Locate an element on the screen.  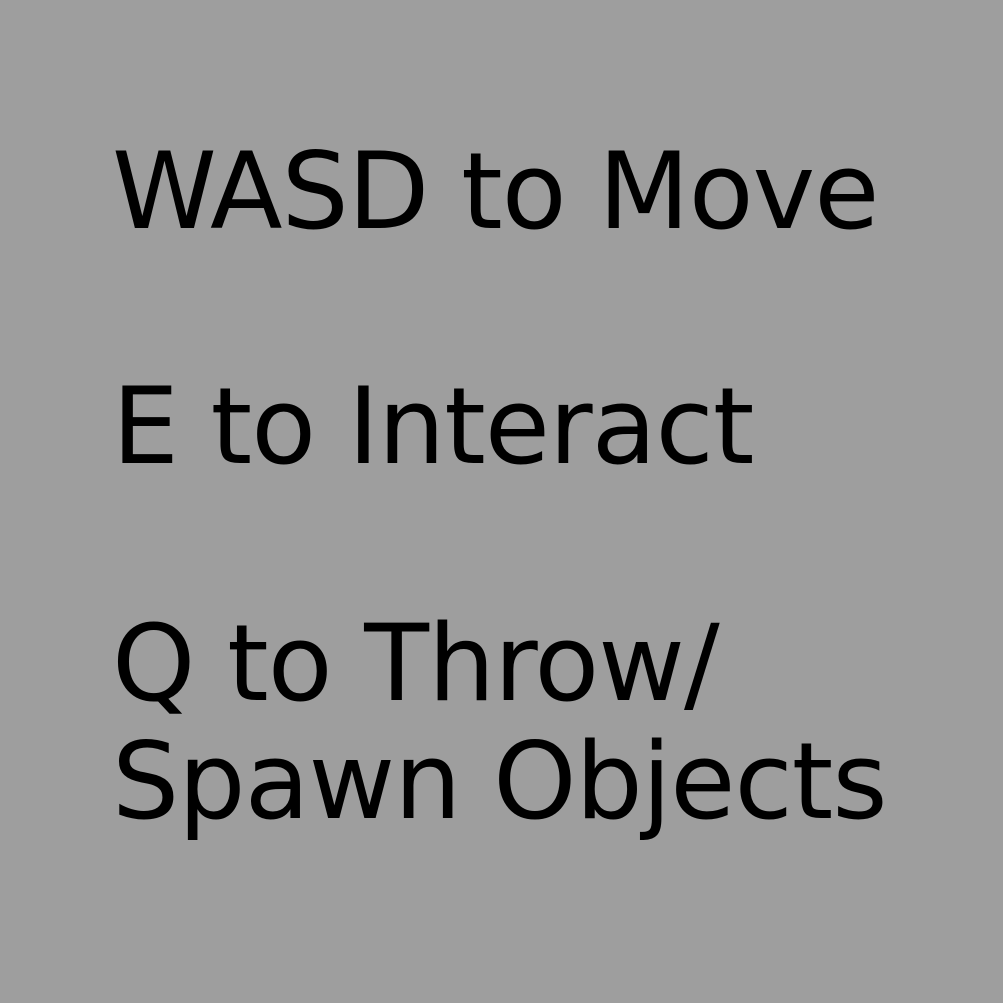
throw-instruction-line-1: Q to Throw/ is located at coordinates (416, 663).